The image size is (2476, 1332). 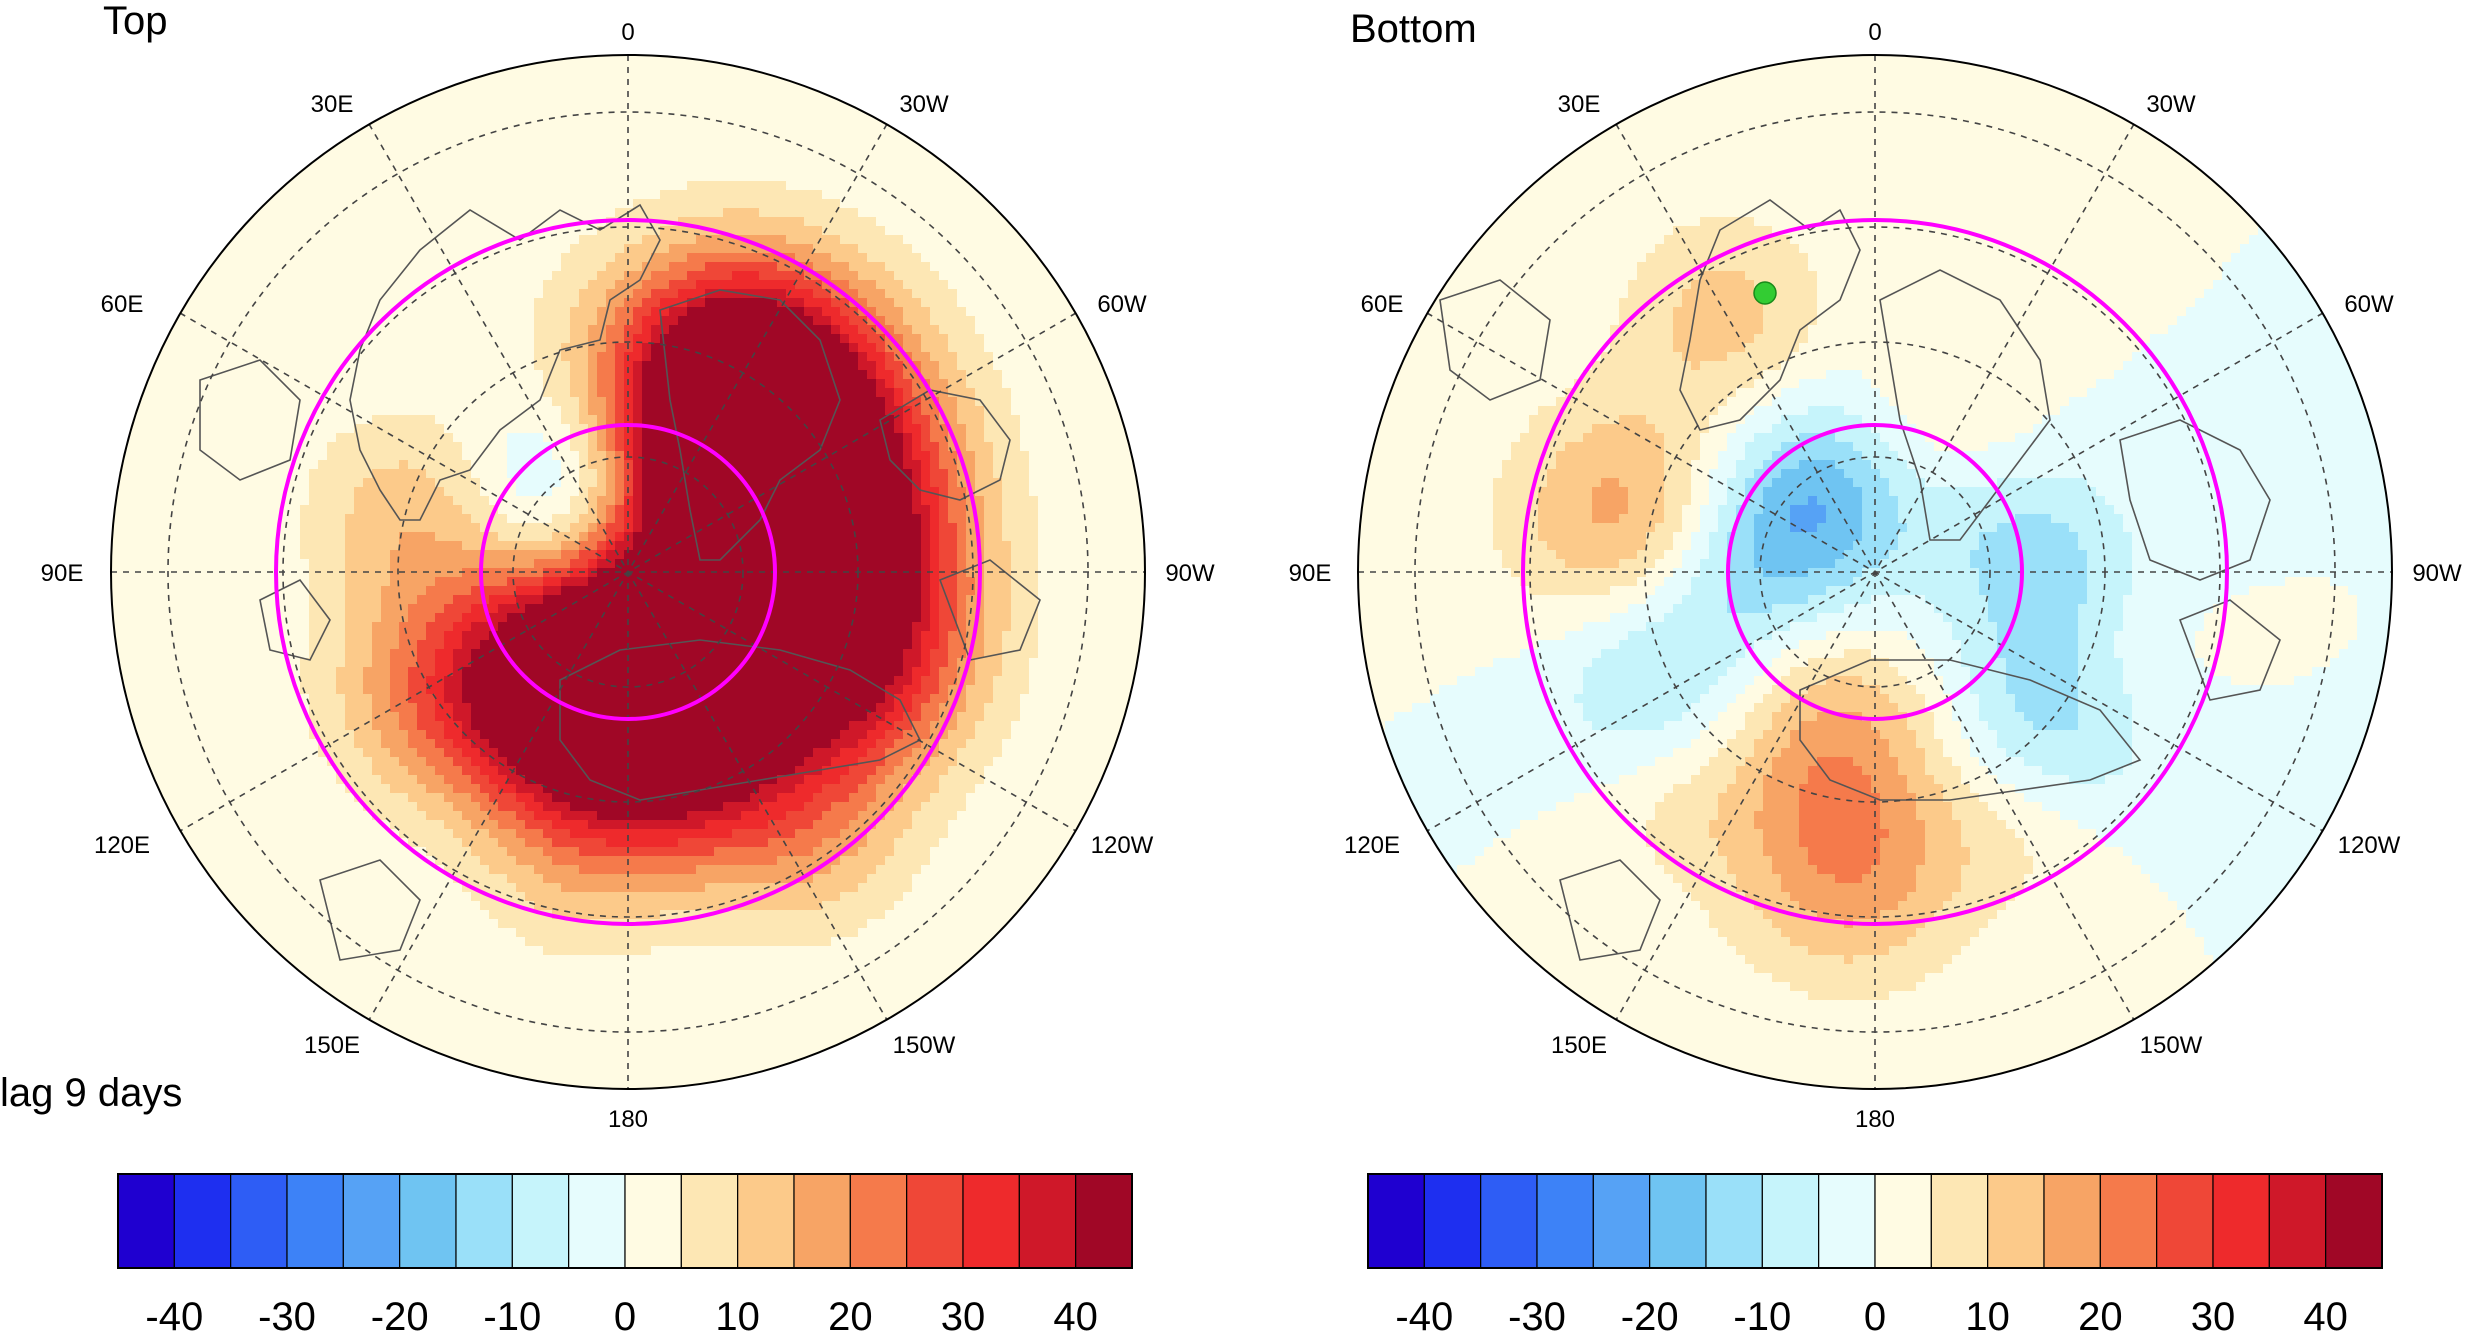 What do you see at coordinates (1765, 293) in the screenshot?
I see `location-marker` at bounding box center [1765, 293].